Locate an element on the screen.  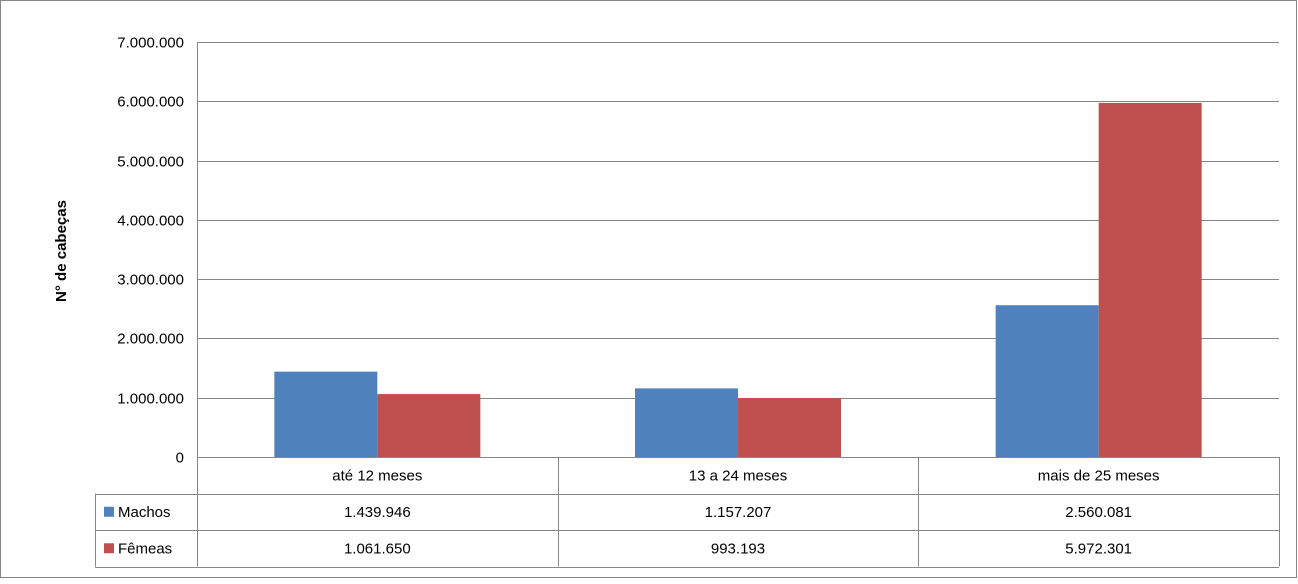
data-table-cell: 2.560.081 is located at coordinates (1098, 512).